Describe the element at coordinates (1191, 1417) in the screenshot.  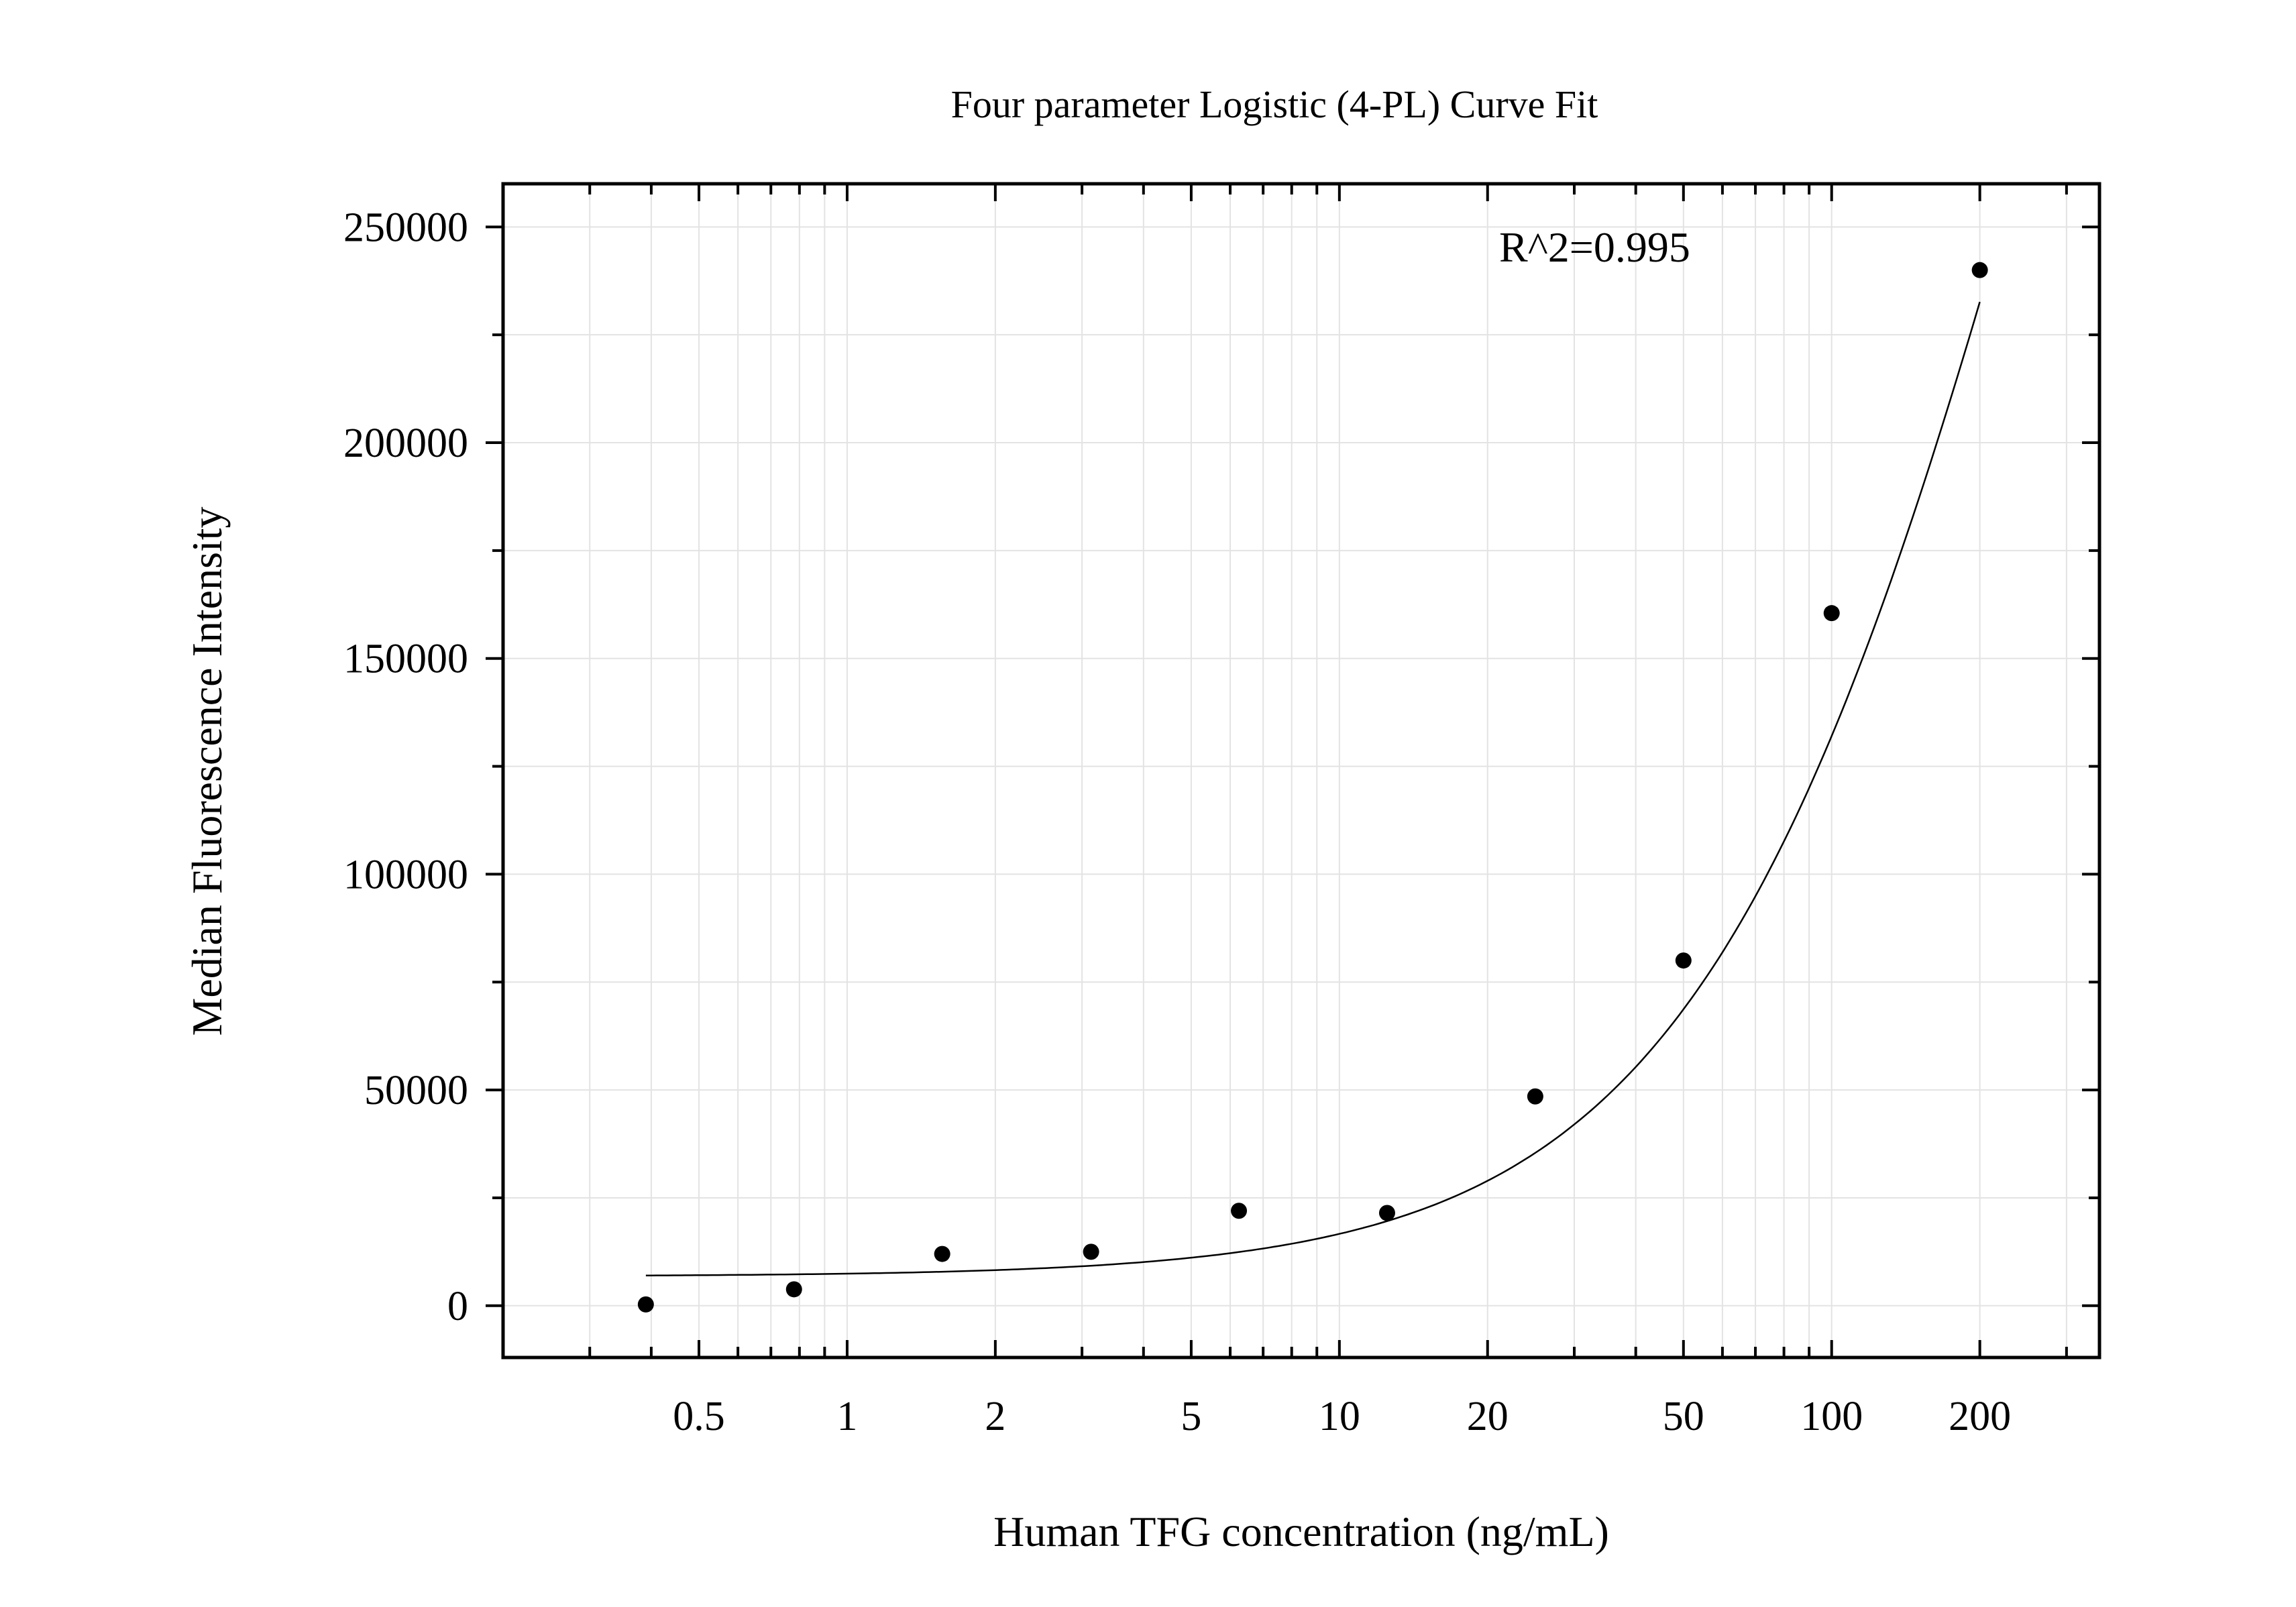
I see `x-tick-label: 5` at that location.